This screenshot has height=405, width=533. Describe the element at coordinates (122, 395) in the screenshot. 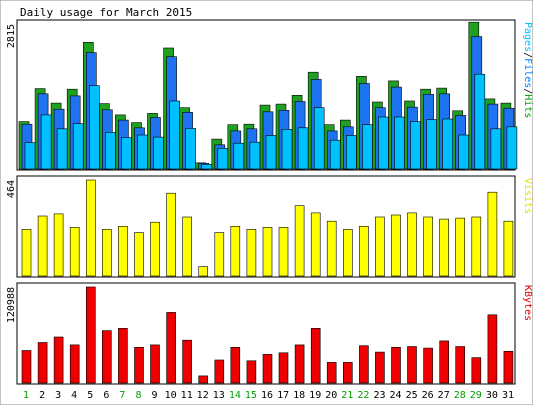

I see `x-tick-label: 7` at that location.